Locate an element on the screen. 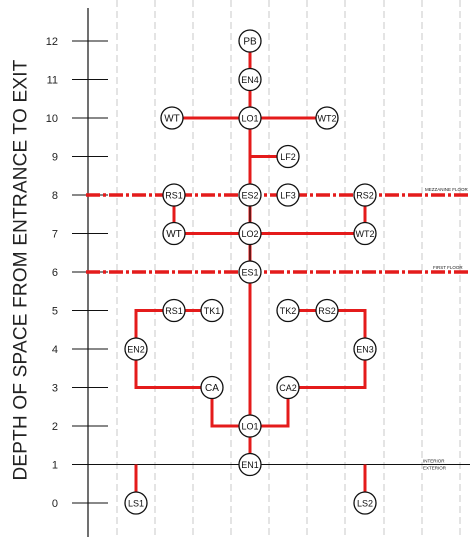 The width and height of the screenshot is (470, 537). node-tk1: TK1 is located at coordinates (212, 310).